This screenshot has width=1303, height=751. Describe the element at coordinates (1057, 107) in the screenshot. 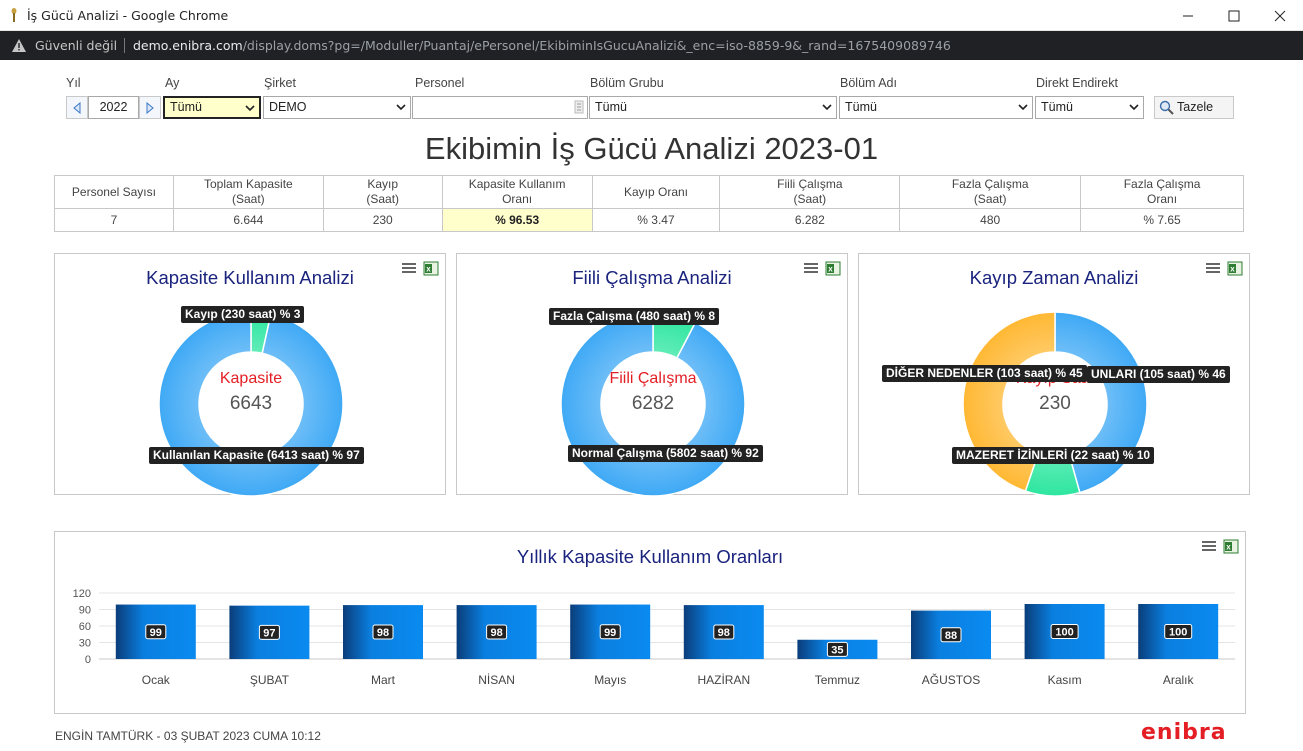

I see `direct-indirect-value: Tümü` at that location.